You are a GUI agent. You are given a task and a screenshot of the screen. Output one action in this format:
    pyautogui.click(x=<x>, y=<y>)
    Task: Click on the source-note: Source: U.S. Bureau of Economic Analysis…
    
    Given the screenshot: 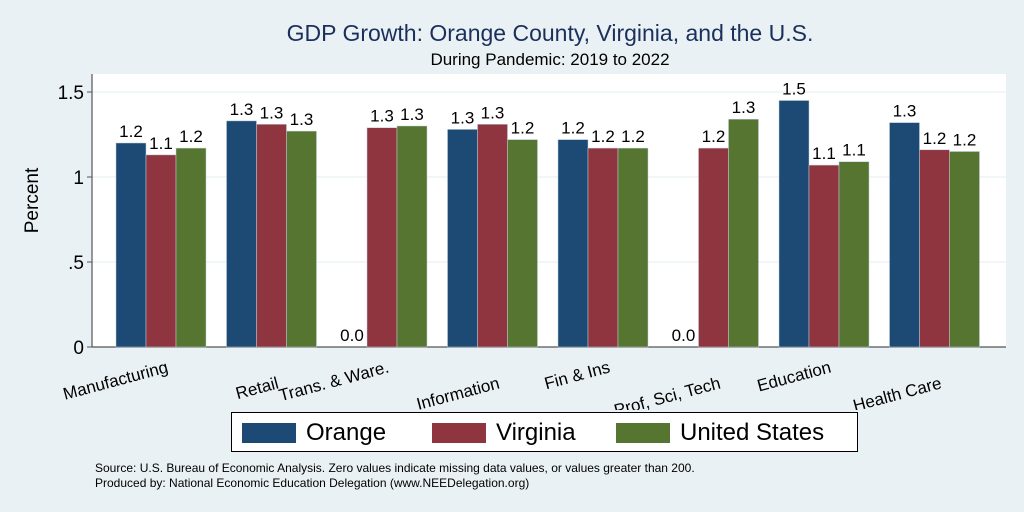 What is the action you would take?
    pyautogui.click(x=395, y=468)
    